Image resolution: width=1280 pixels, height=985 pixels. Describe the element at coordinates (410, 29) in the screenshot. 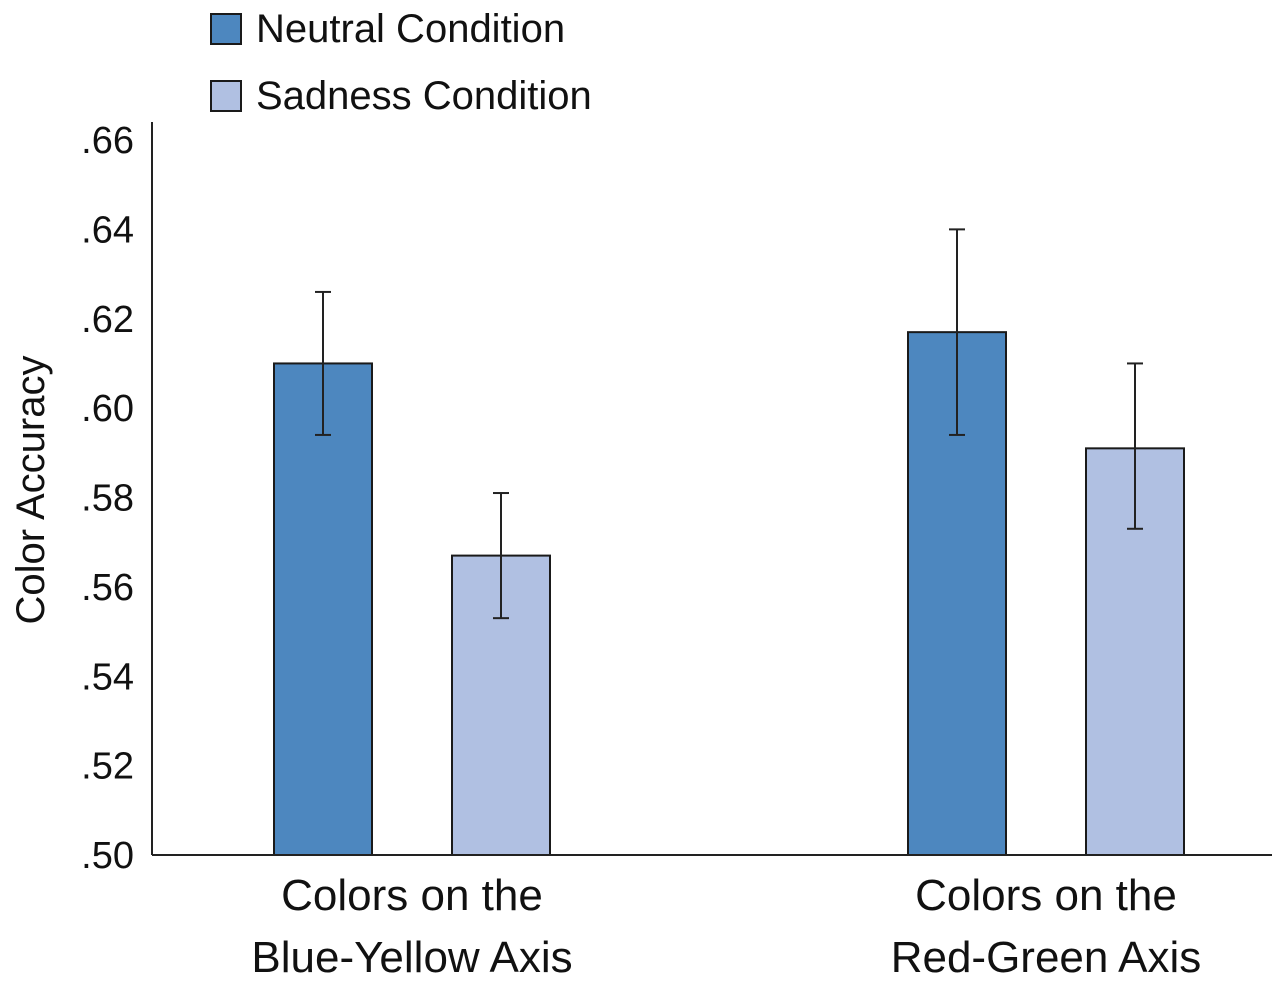

I see `legend-label: Neutral Condition` at that location.